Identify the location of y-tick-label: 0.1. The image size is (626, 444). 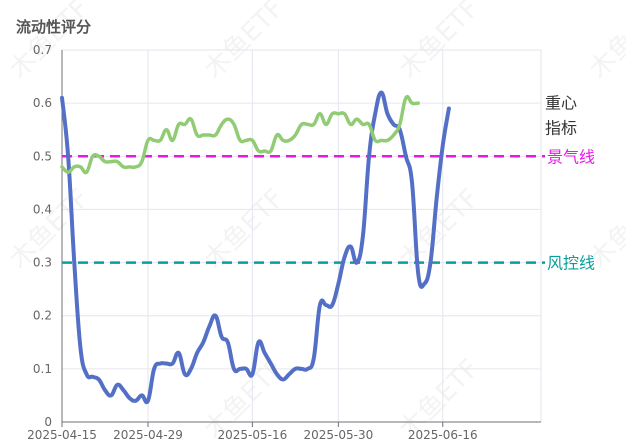
(42, 369).